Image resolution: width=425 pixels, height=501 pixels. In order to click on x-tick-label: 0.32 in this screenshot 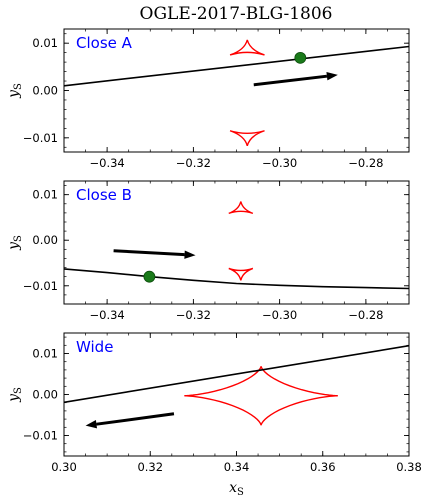, I will do `click(150, 467)`.